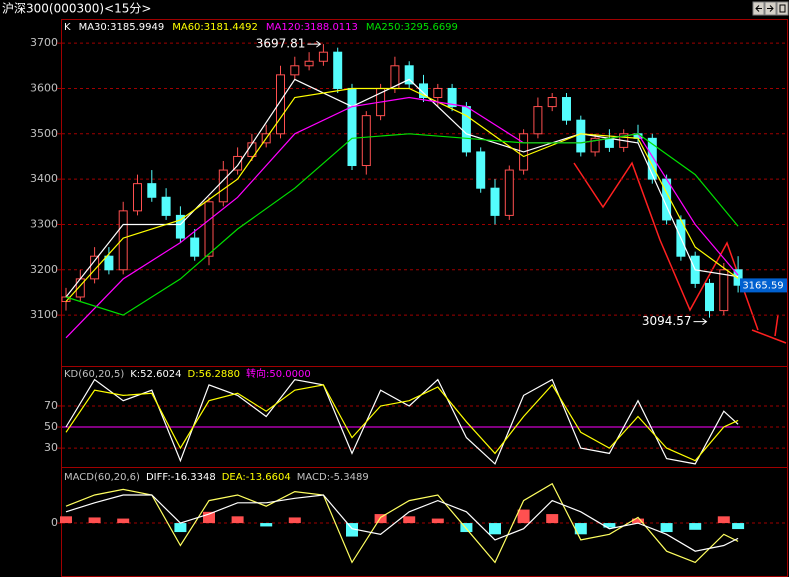  What do you see at coordinates (758, 8) in the screenshot?
I see `prev-icon` at bounding box center [758, 8].